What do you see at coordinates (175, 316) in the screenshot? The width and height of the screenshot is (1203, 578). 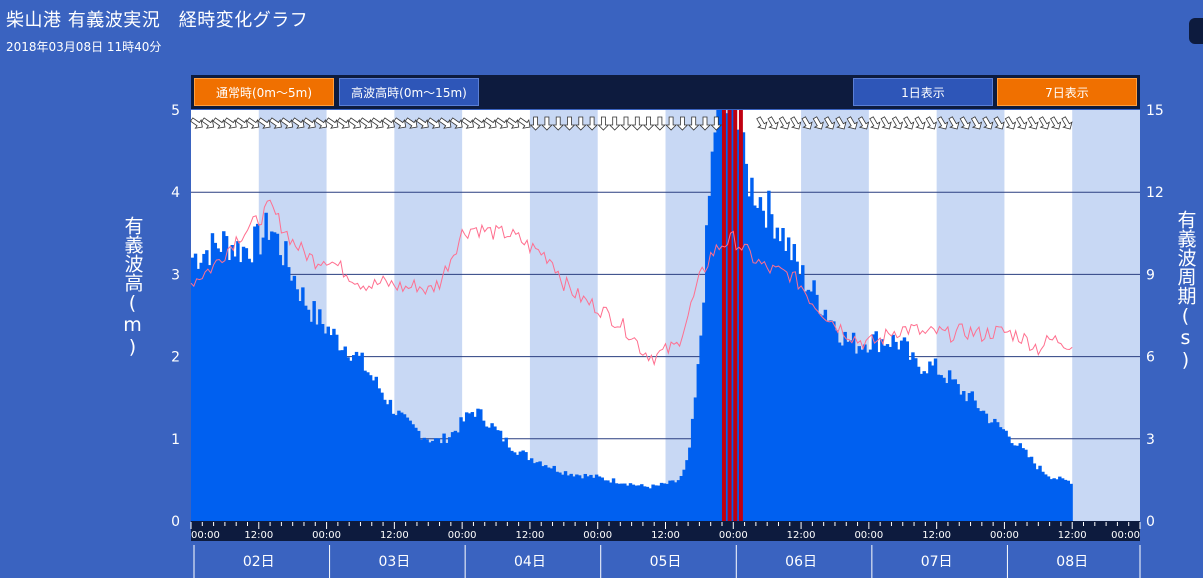 I see `y-axis-left-ticks: 0 1 2 3 4 5` at bounding box center [175, 316].